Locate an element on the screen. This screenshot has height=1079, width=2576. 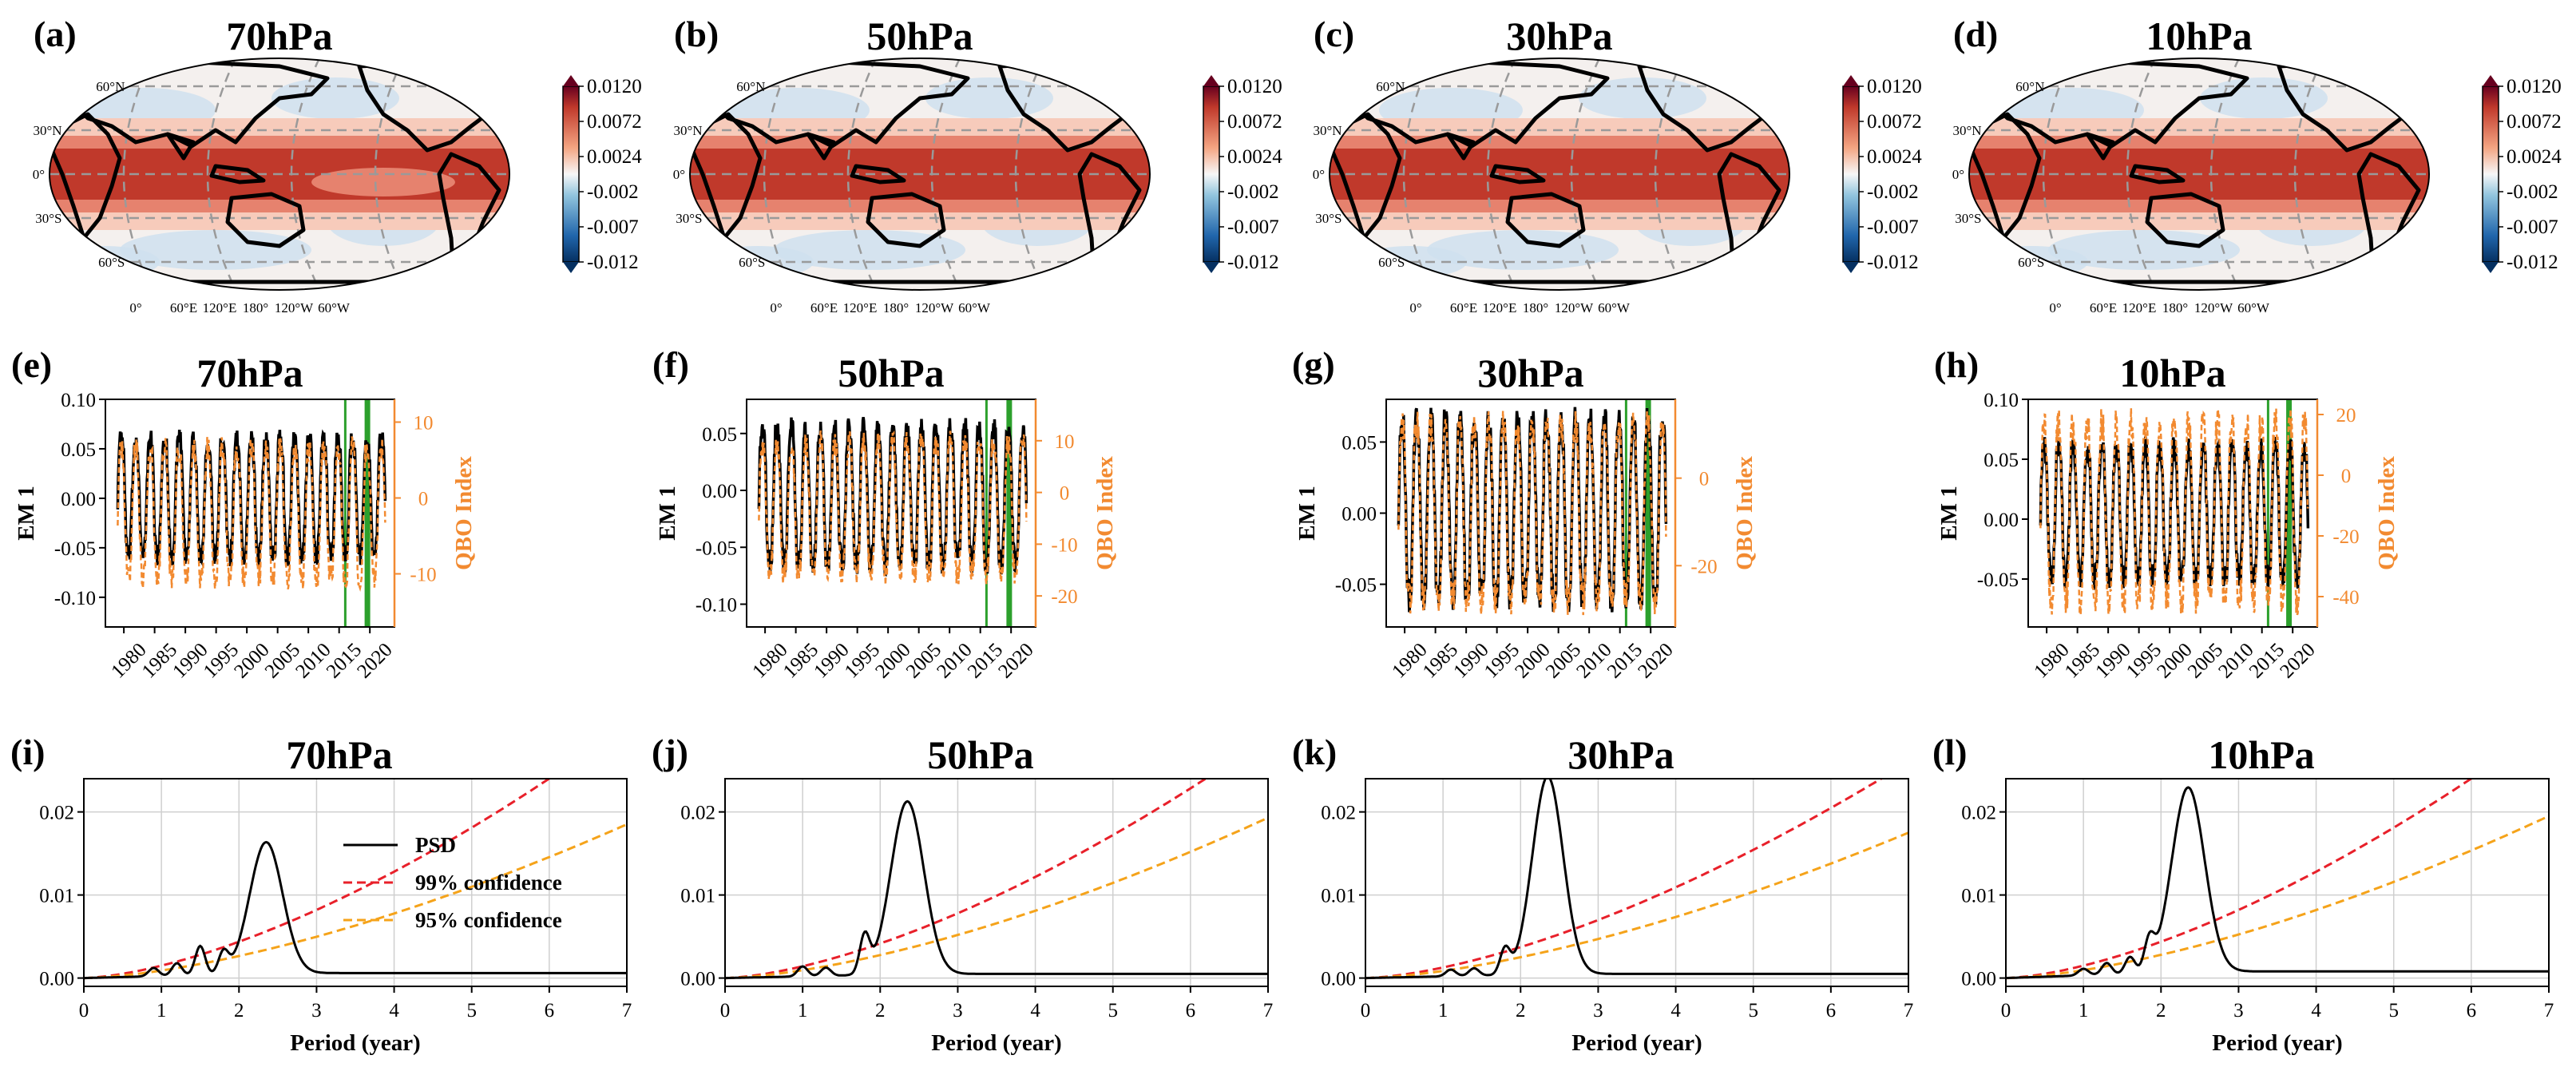
legend-entry: 99% confidence is located at coordinates (488, 883).